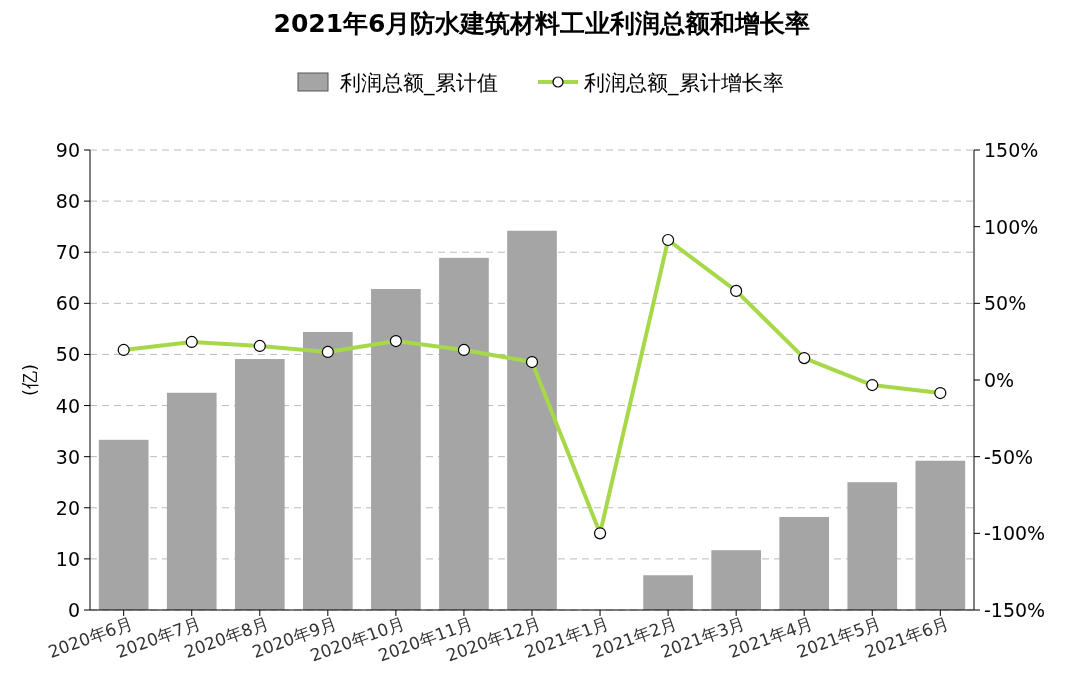 The height and width of the screenshot is (698, 1084). I want to click on y-tick-label: 0, so click(73, 610).